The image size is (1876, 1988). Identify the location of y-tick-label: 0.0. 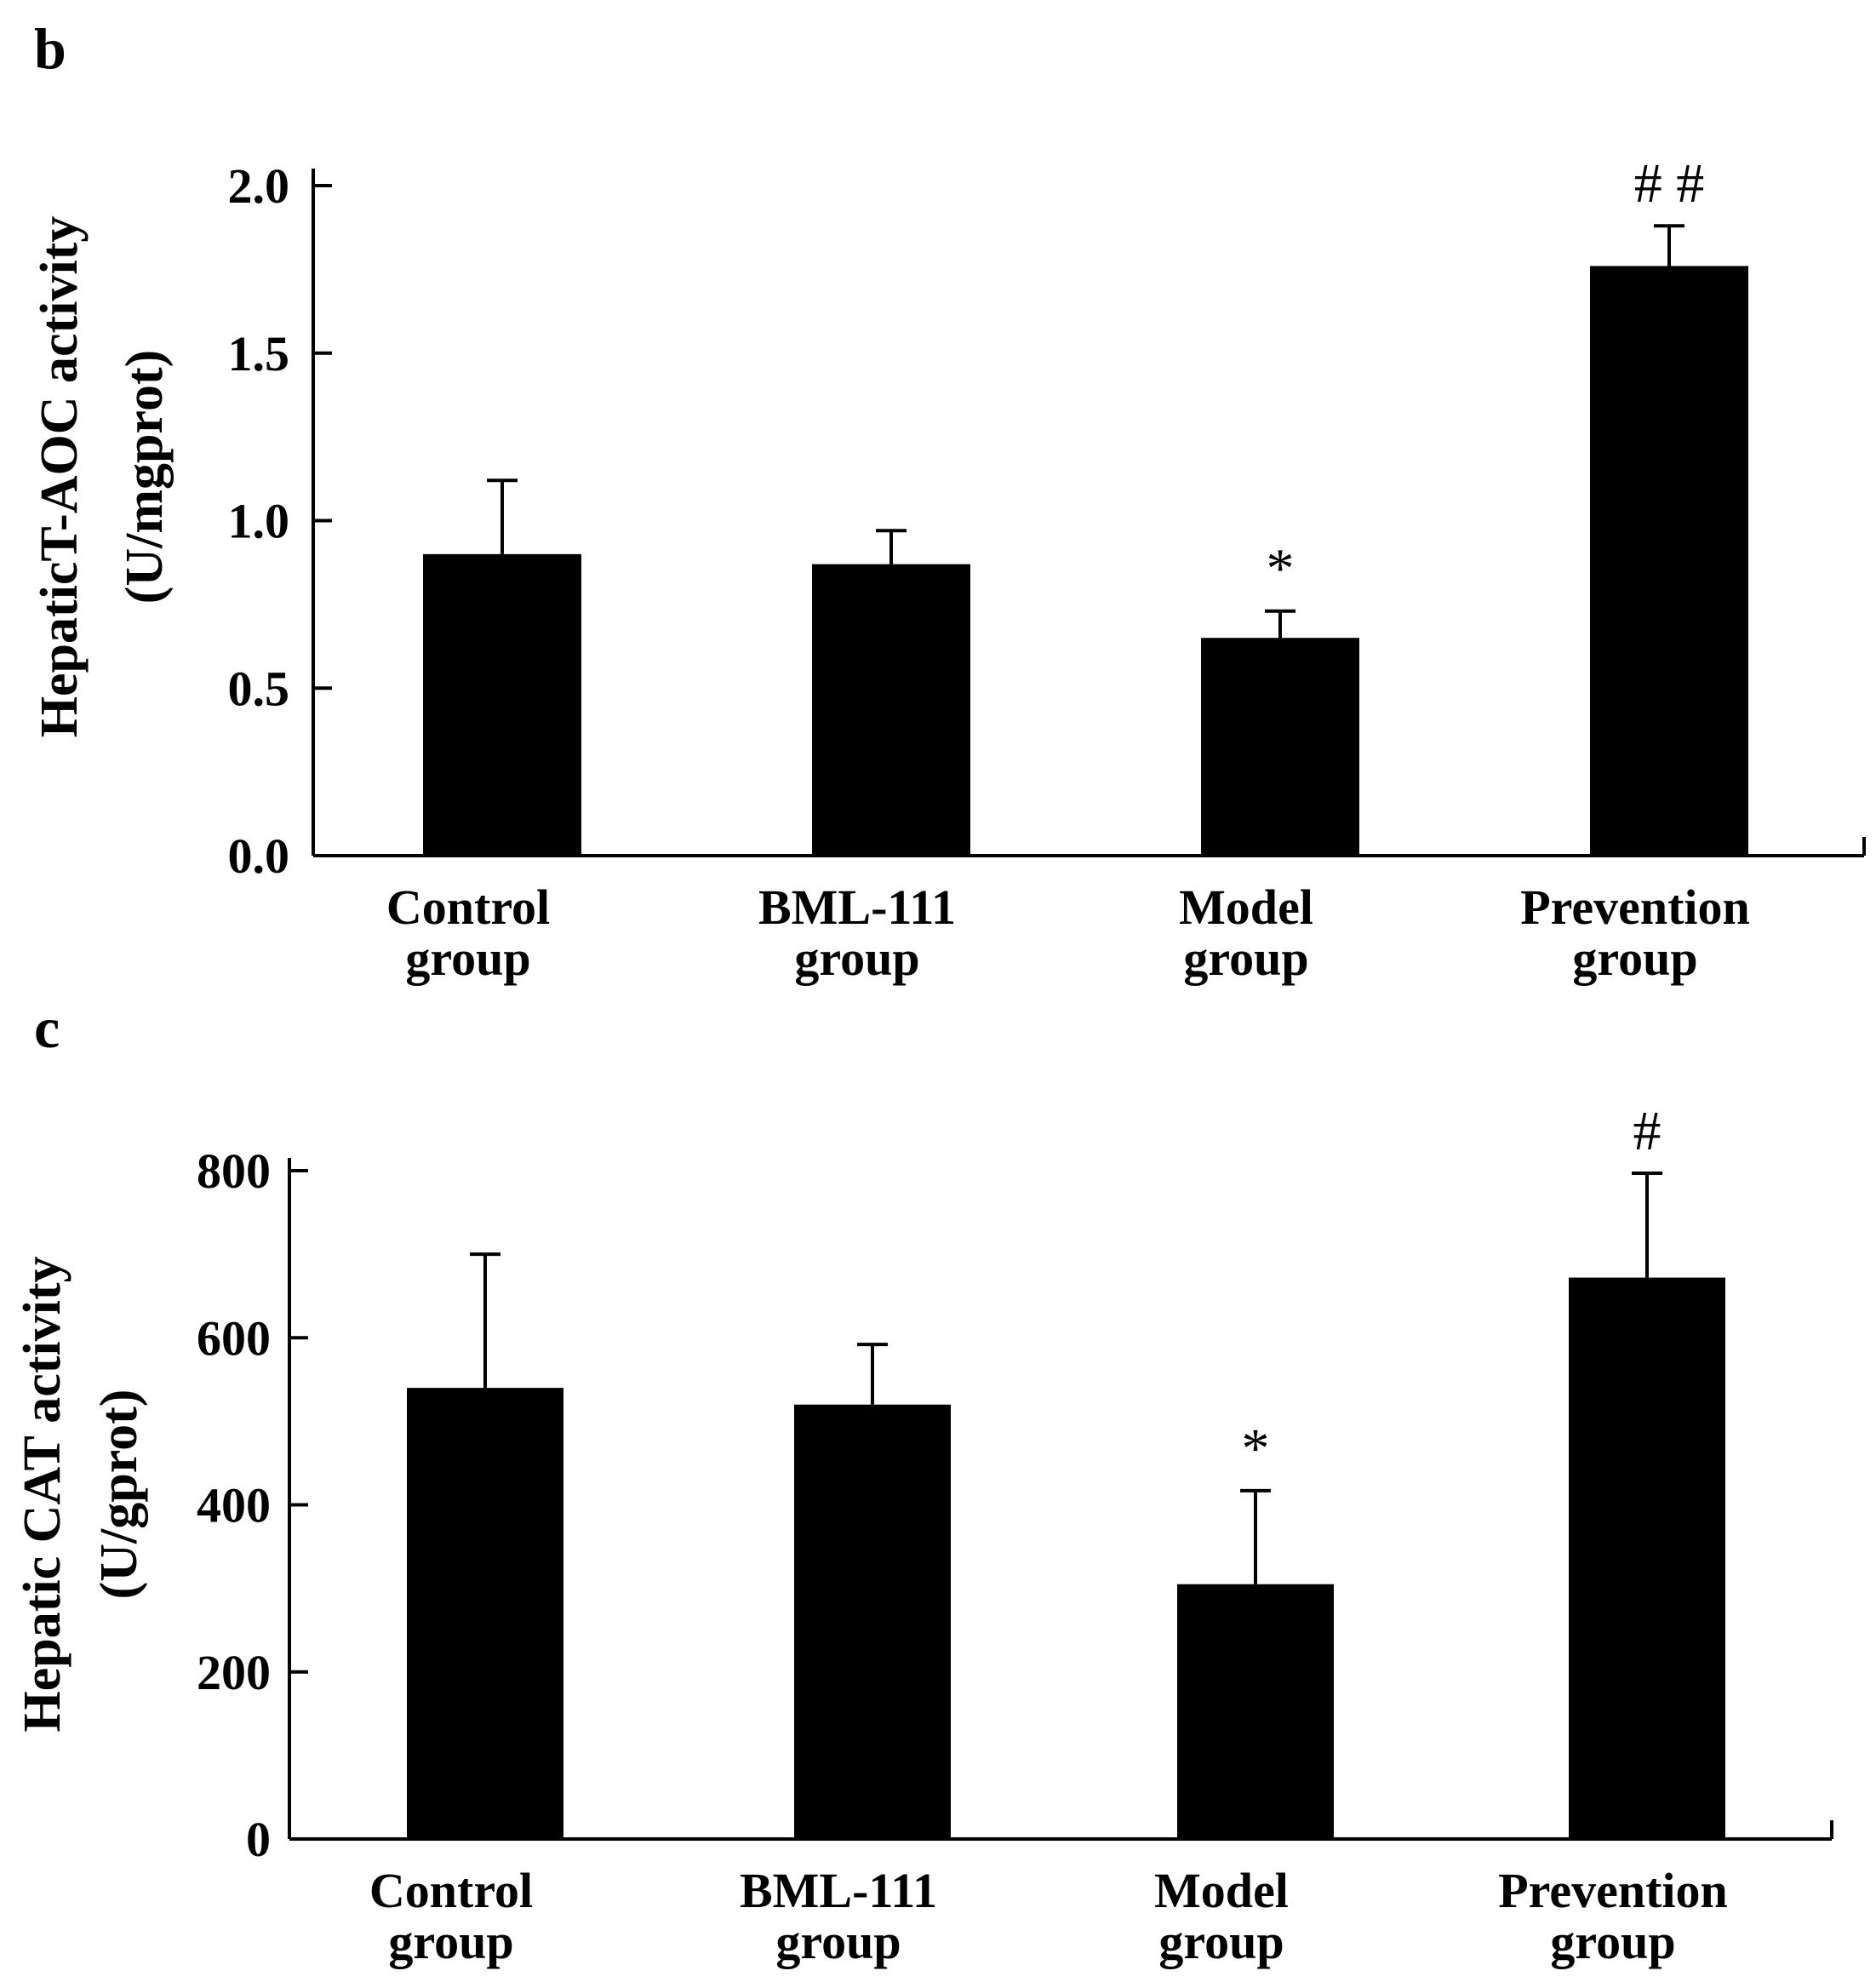
(259, 856).